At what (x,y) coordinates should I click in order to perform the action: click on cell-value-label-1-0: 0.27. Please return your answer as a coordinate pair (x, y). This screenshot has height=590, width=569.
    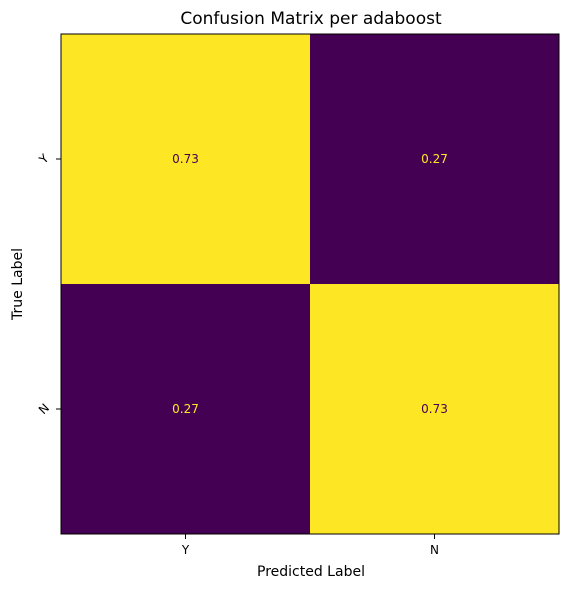
    Looking at the image, I should click on (185, 409).